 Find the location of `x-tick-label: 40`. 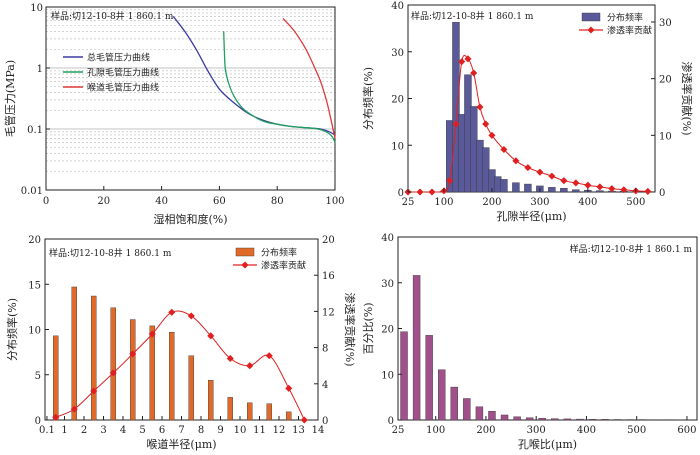

x-tick-label: 40 is located at coordinates (161, 201).